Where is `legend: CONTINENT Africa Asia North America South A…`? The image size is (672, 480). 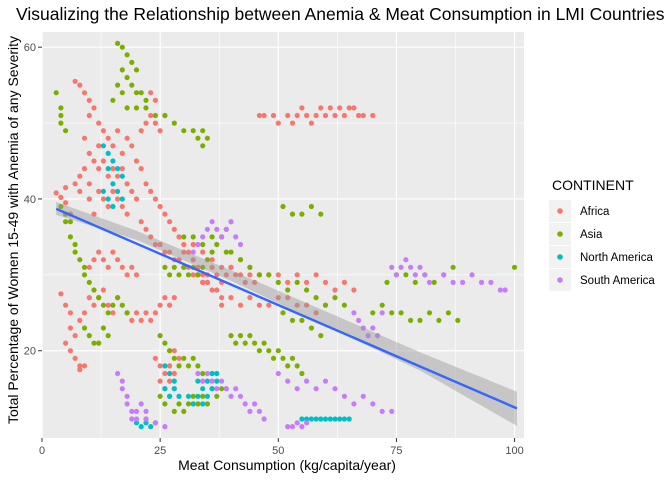
legend: CONTINENT Africa Asia North America South A… is located at coordinates (602, 234).